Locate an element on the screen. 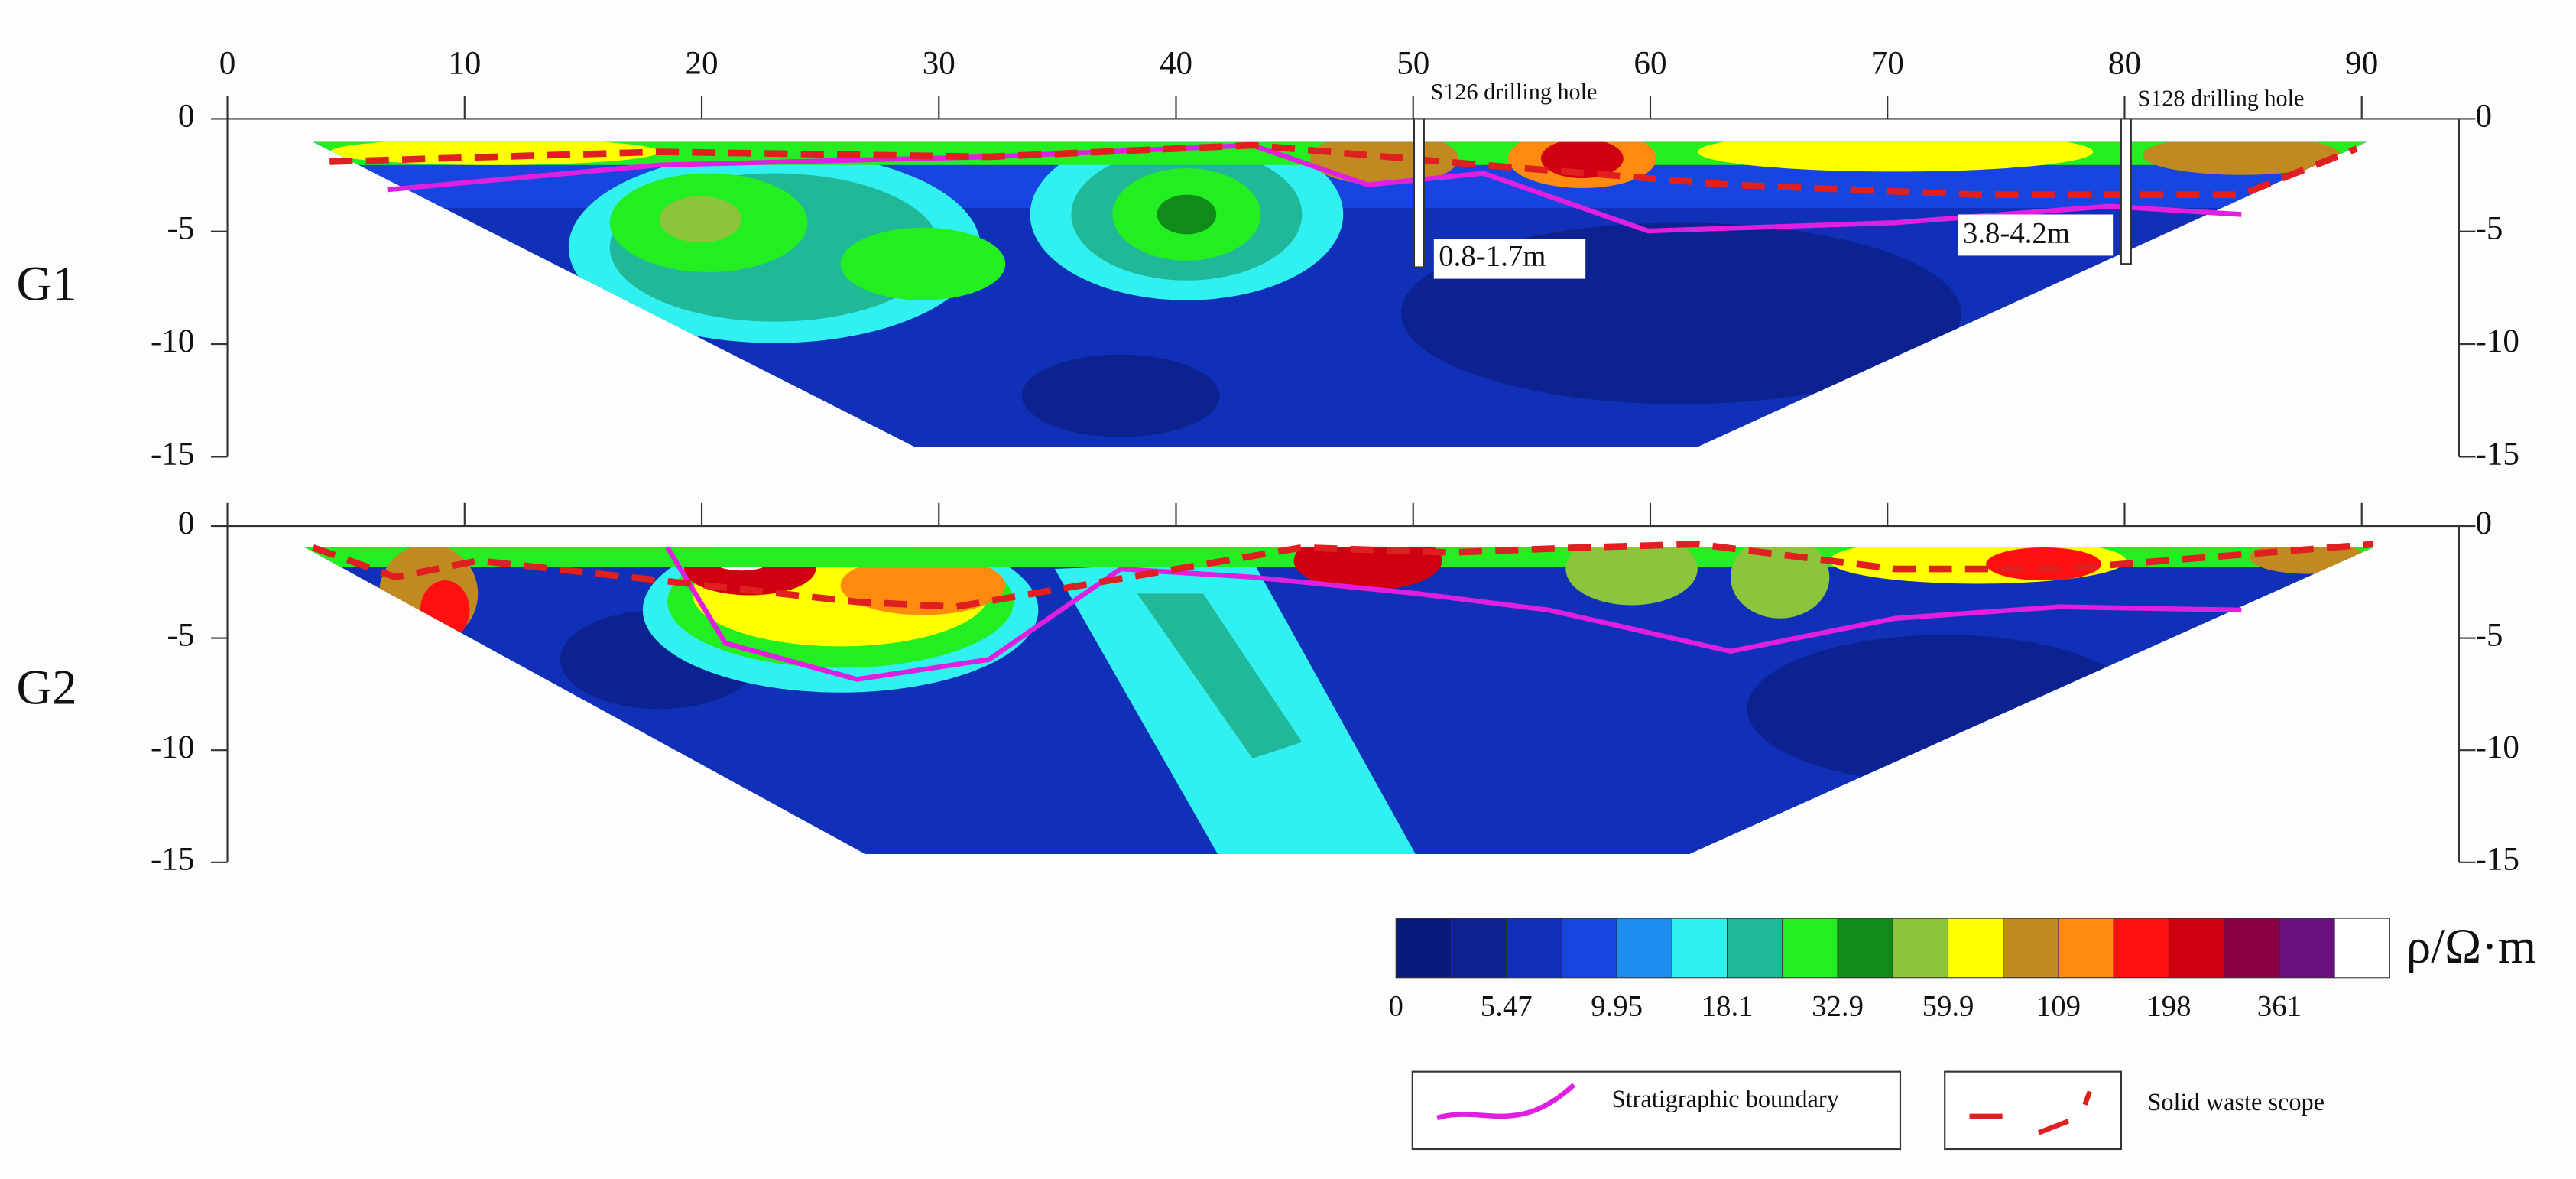 Image resolution: width=2576 pixels, height=1179 pixels. x-tick-label: 50 is located at coordinates (1413, 63).